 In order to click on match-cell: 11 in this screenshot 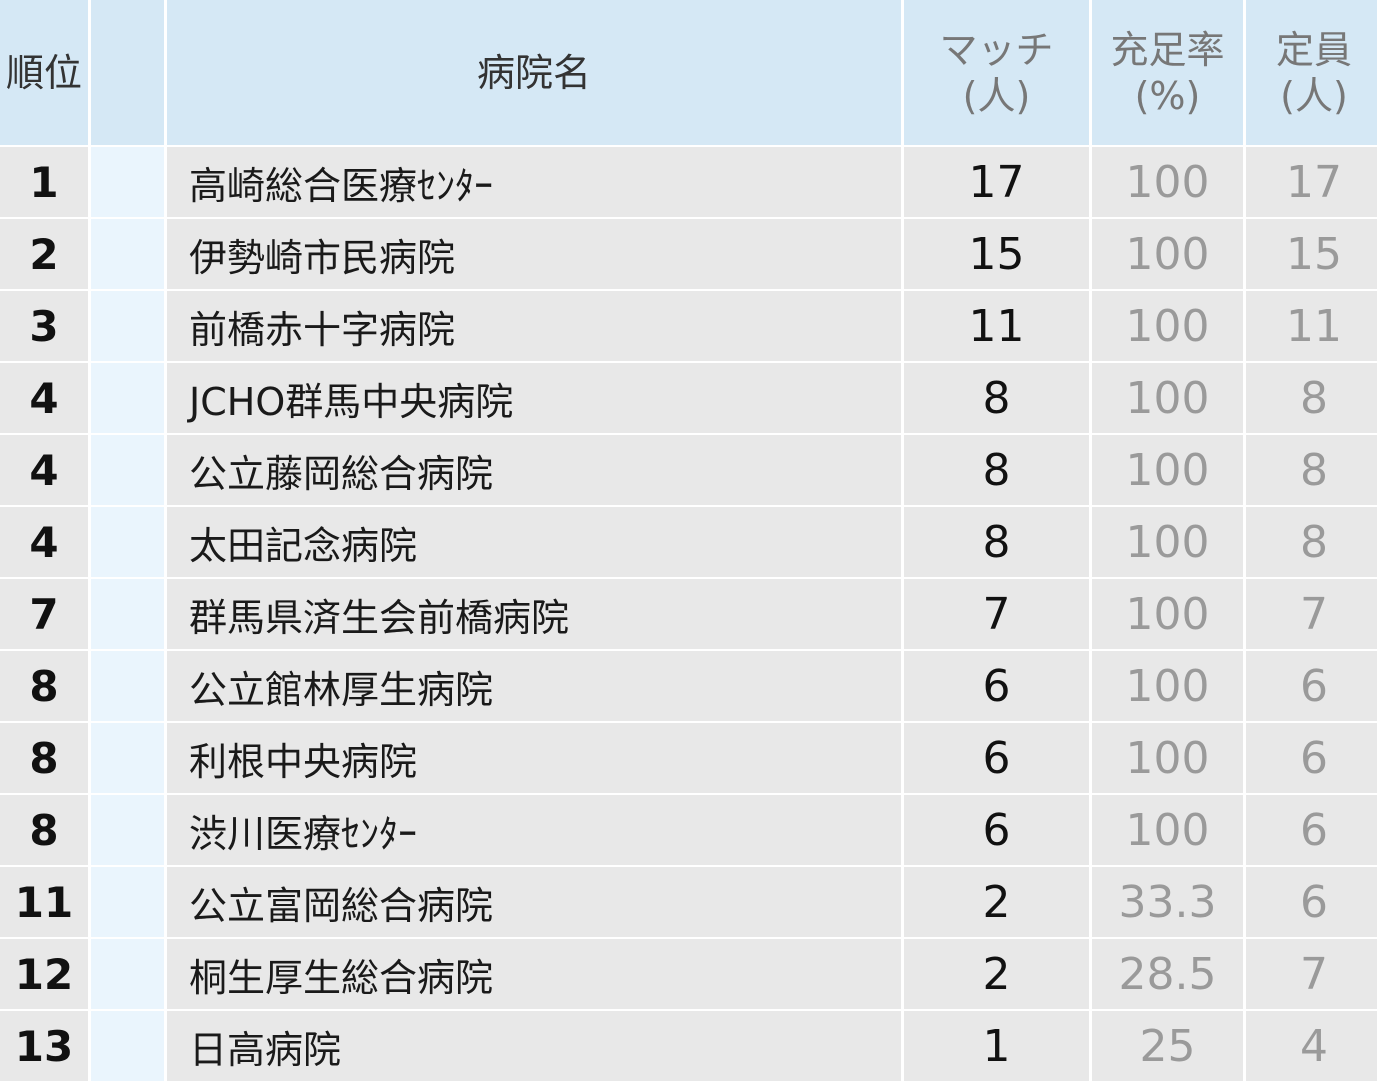, I will do `click(996, 326)`.